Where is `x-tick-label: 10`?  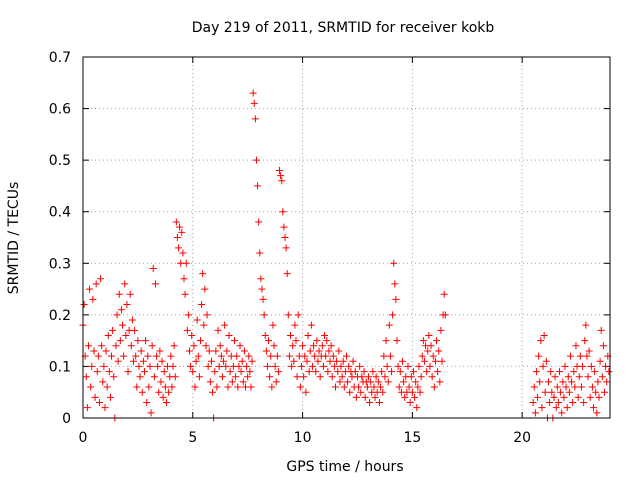
x-tick-label: 10 is located at coordinates (303, 438).